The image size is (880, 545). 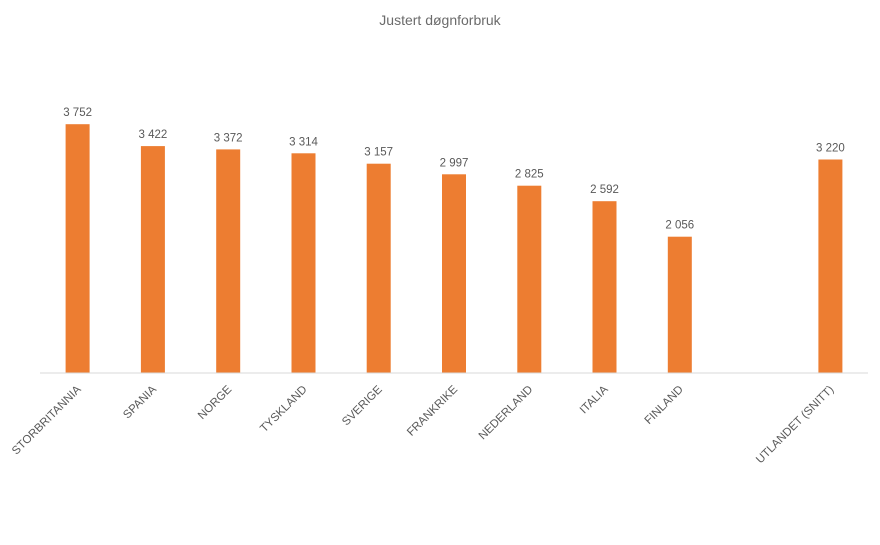 What do you see at coordinates (432, 410) in the screenshot?
I see `x-tick-label: FRANKRIKE` at bounding box center [432, 410].